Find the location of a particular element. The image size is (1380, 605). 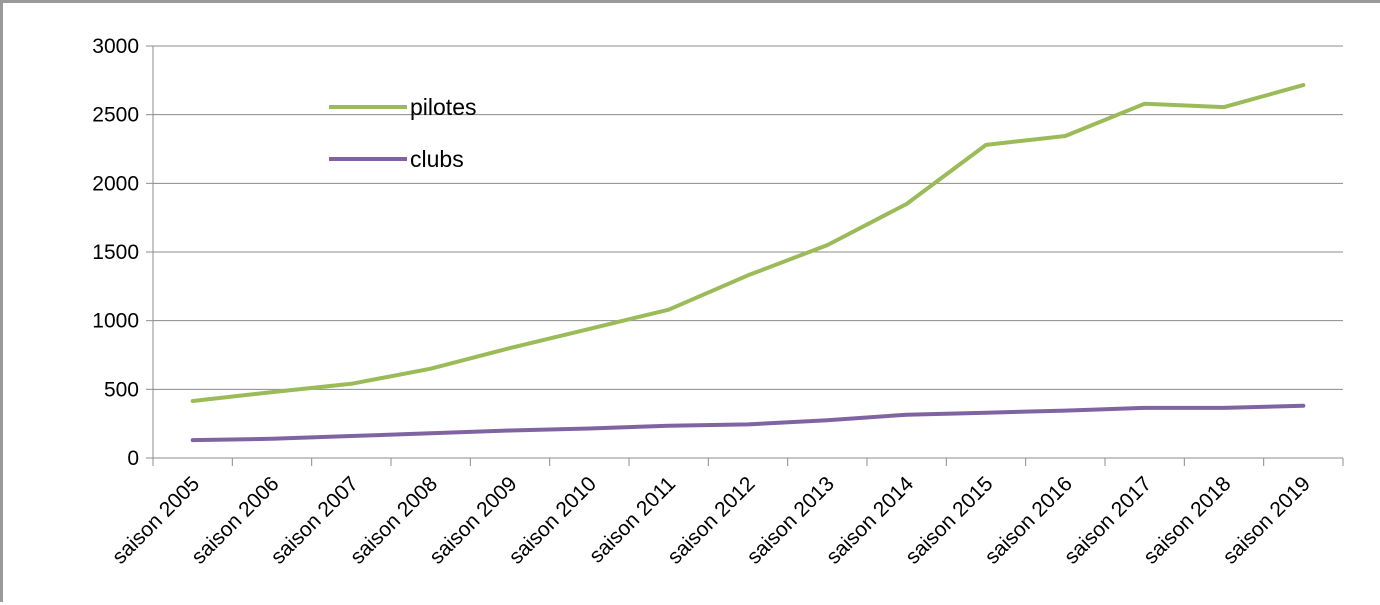

y-tick-label: 1500 is located at coordinates (115, 252).